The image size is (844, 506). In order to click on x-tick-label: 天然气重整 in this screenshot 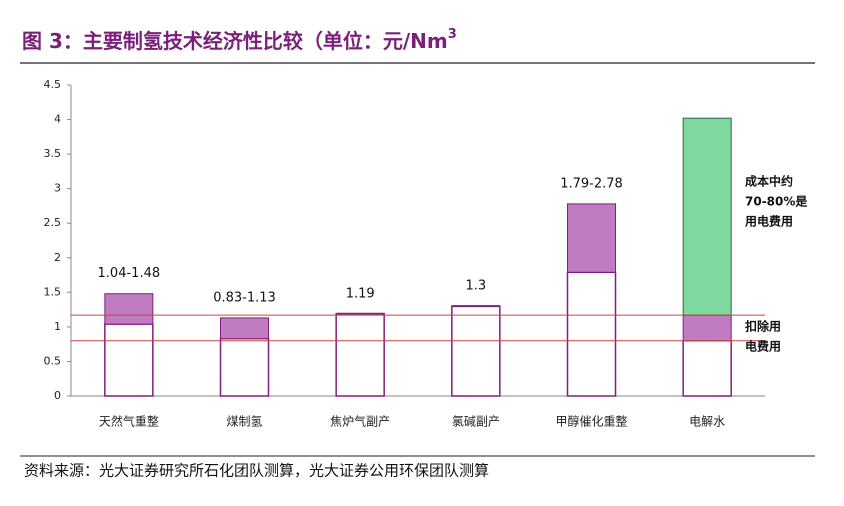, I will do `click(129, 421)`.